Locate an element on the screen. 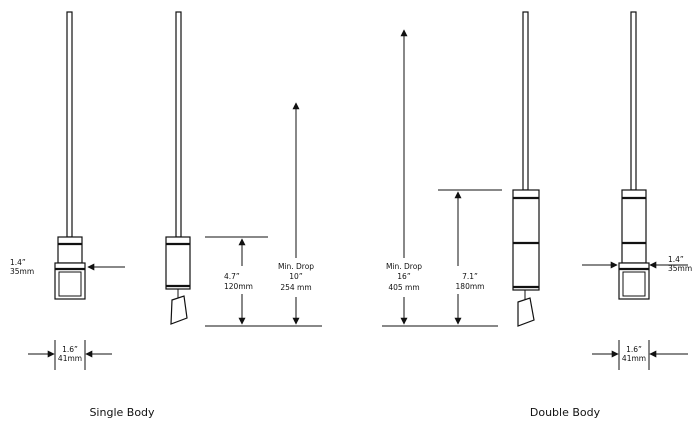  double-min-drop-label: Min. Drop is located at coordinates (404, 266).